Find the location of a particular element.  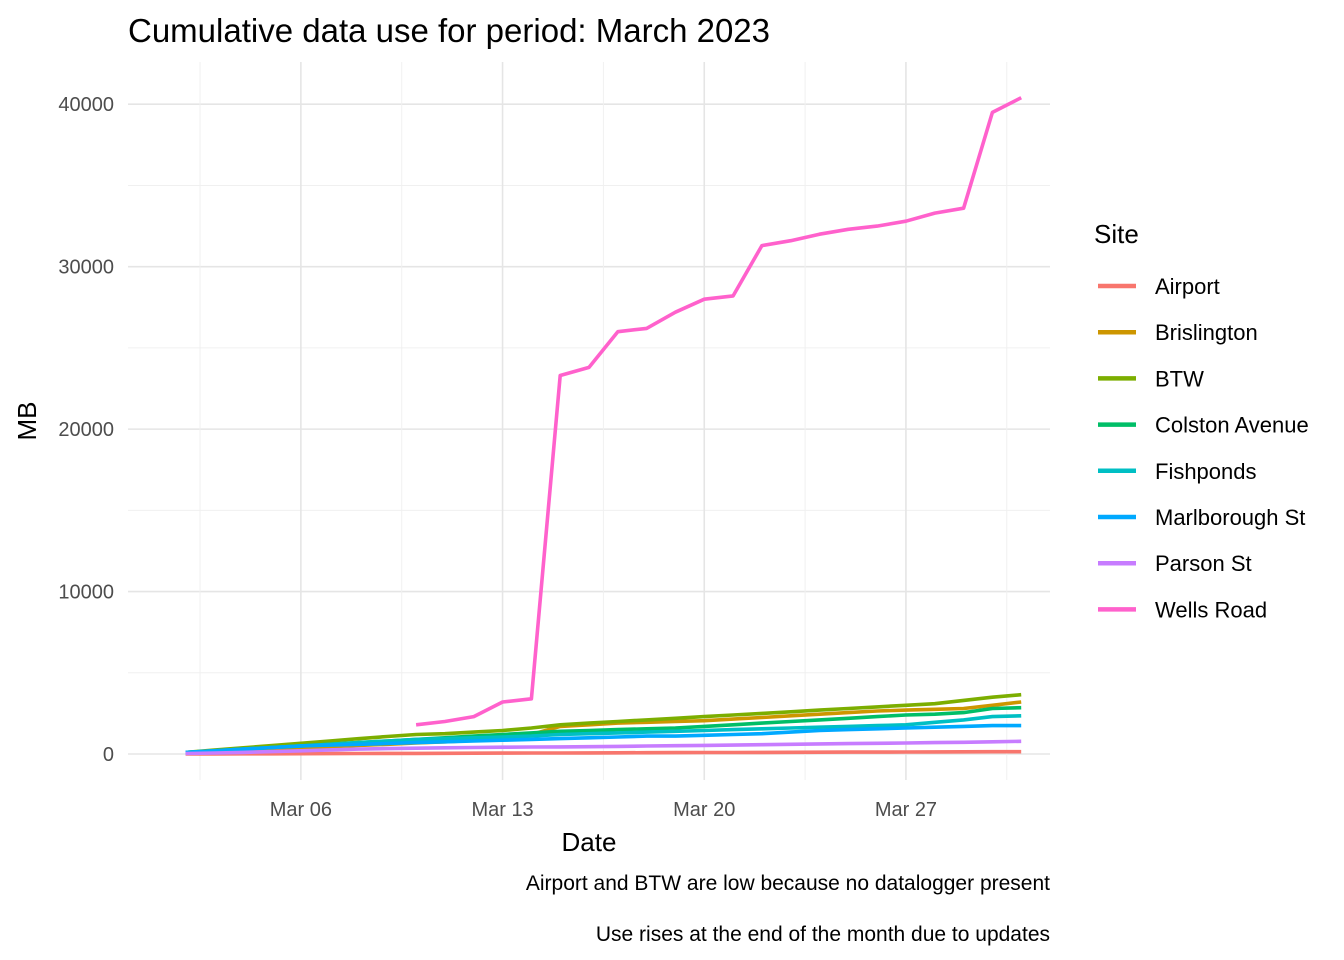

series-line-btw is located at coordinates (603, 723).